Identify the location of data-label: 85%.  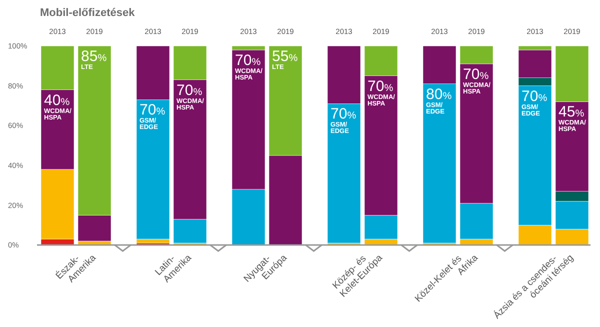
(94, 56).